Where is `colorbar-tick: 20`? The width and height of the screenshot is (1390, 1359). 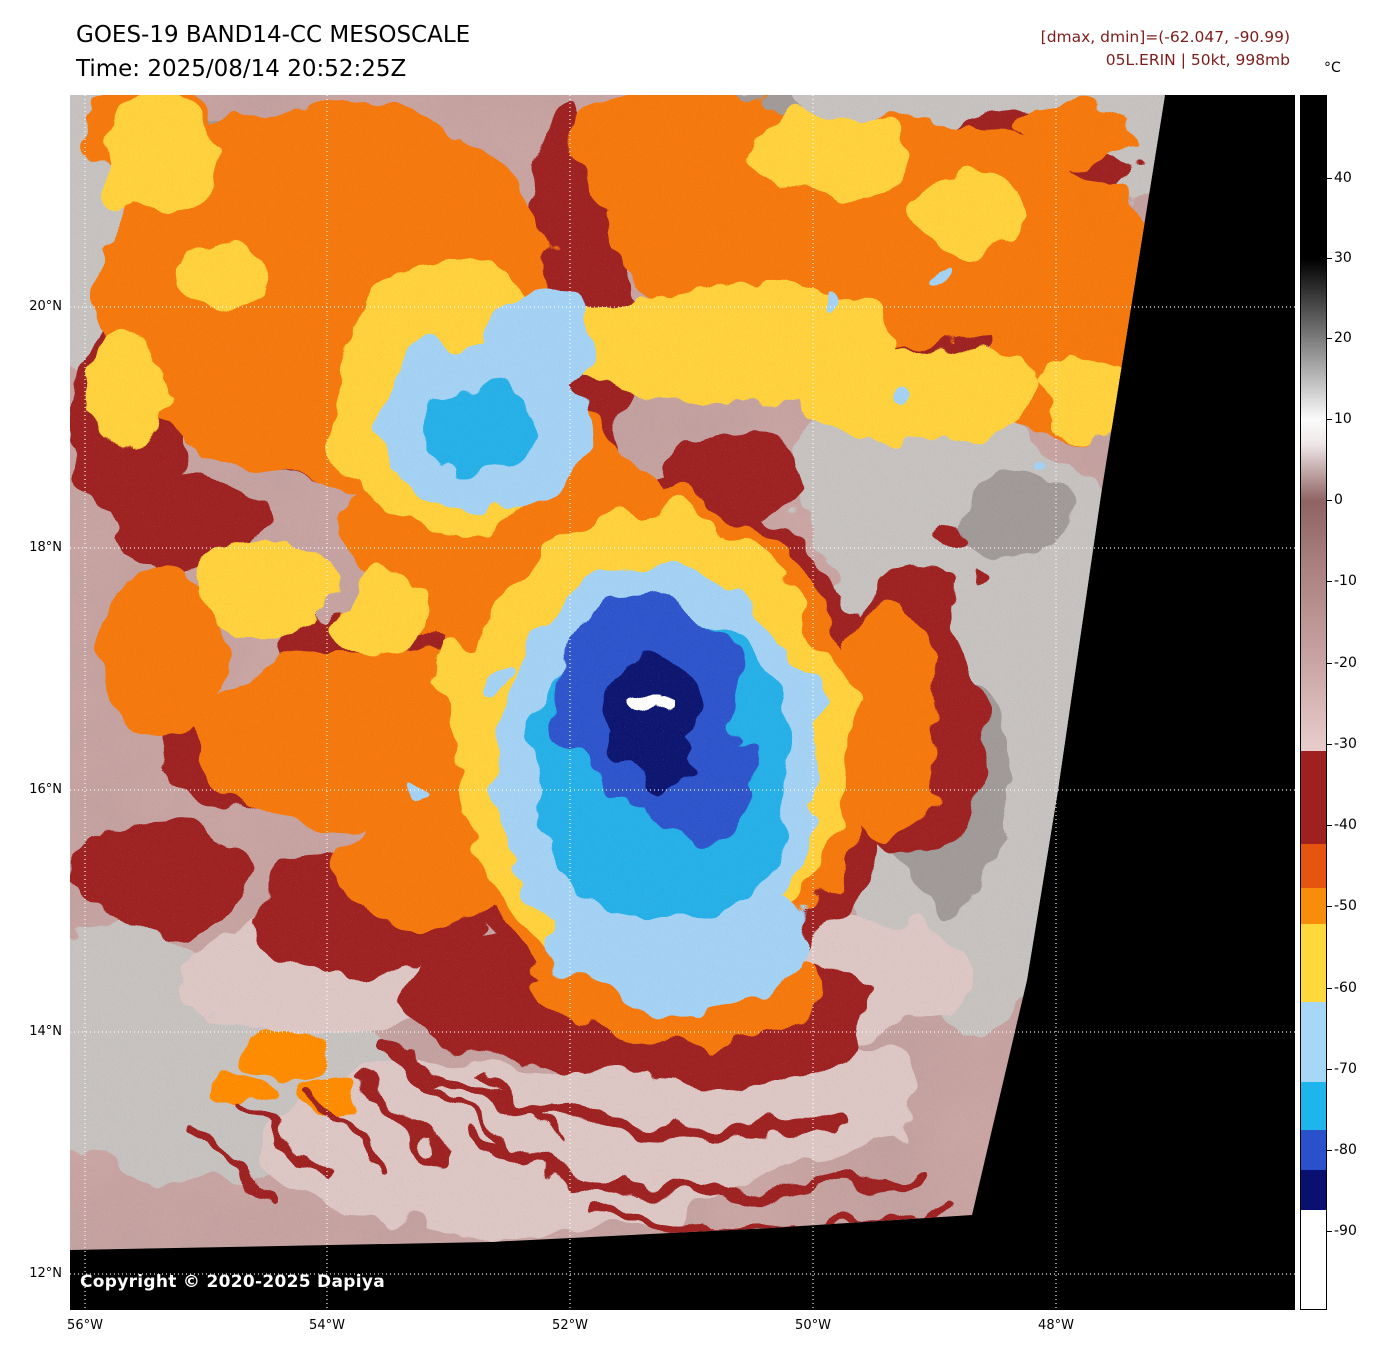 colorbar-tick: 20 is located at coordinates (1339, 338).